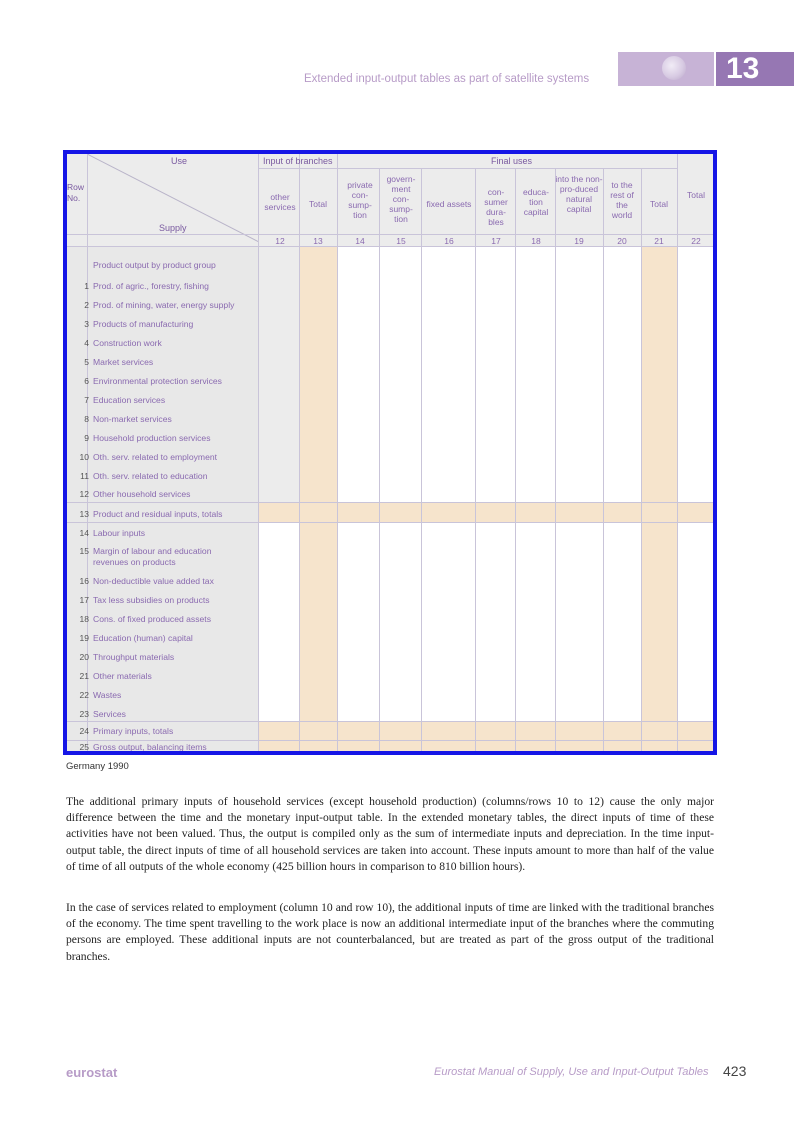 This screenshot has height=1123, width=794. Describe the element at coordinates (155, 457) in the screenshot. I see `row-label-10: Oth. serv. related to employment` at that location.